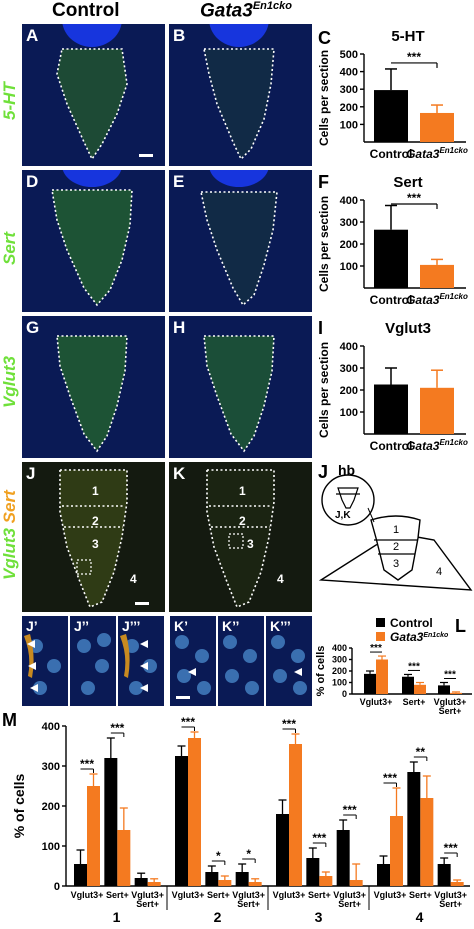 This screenshot has width=474, height=929. What do you see at coordinates (179, 473) in the screenshot?
I see `panel-letter-K: K` at bounding box center [179, 473].